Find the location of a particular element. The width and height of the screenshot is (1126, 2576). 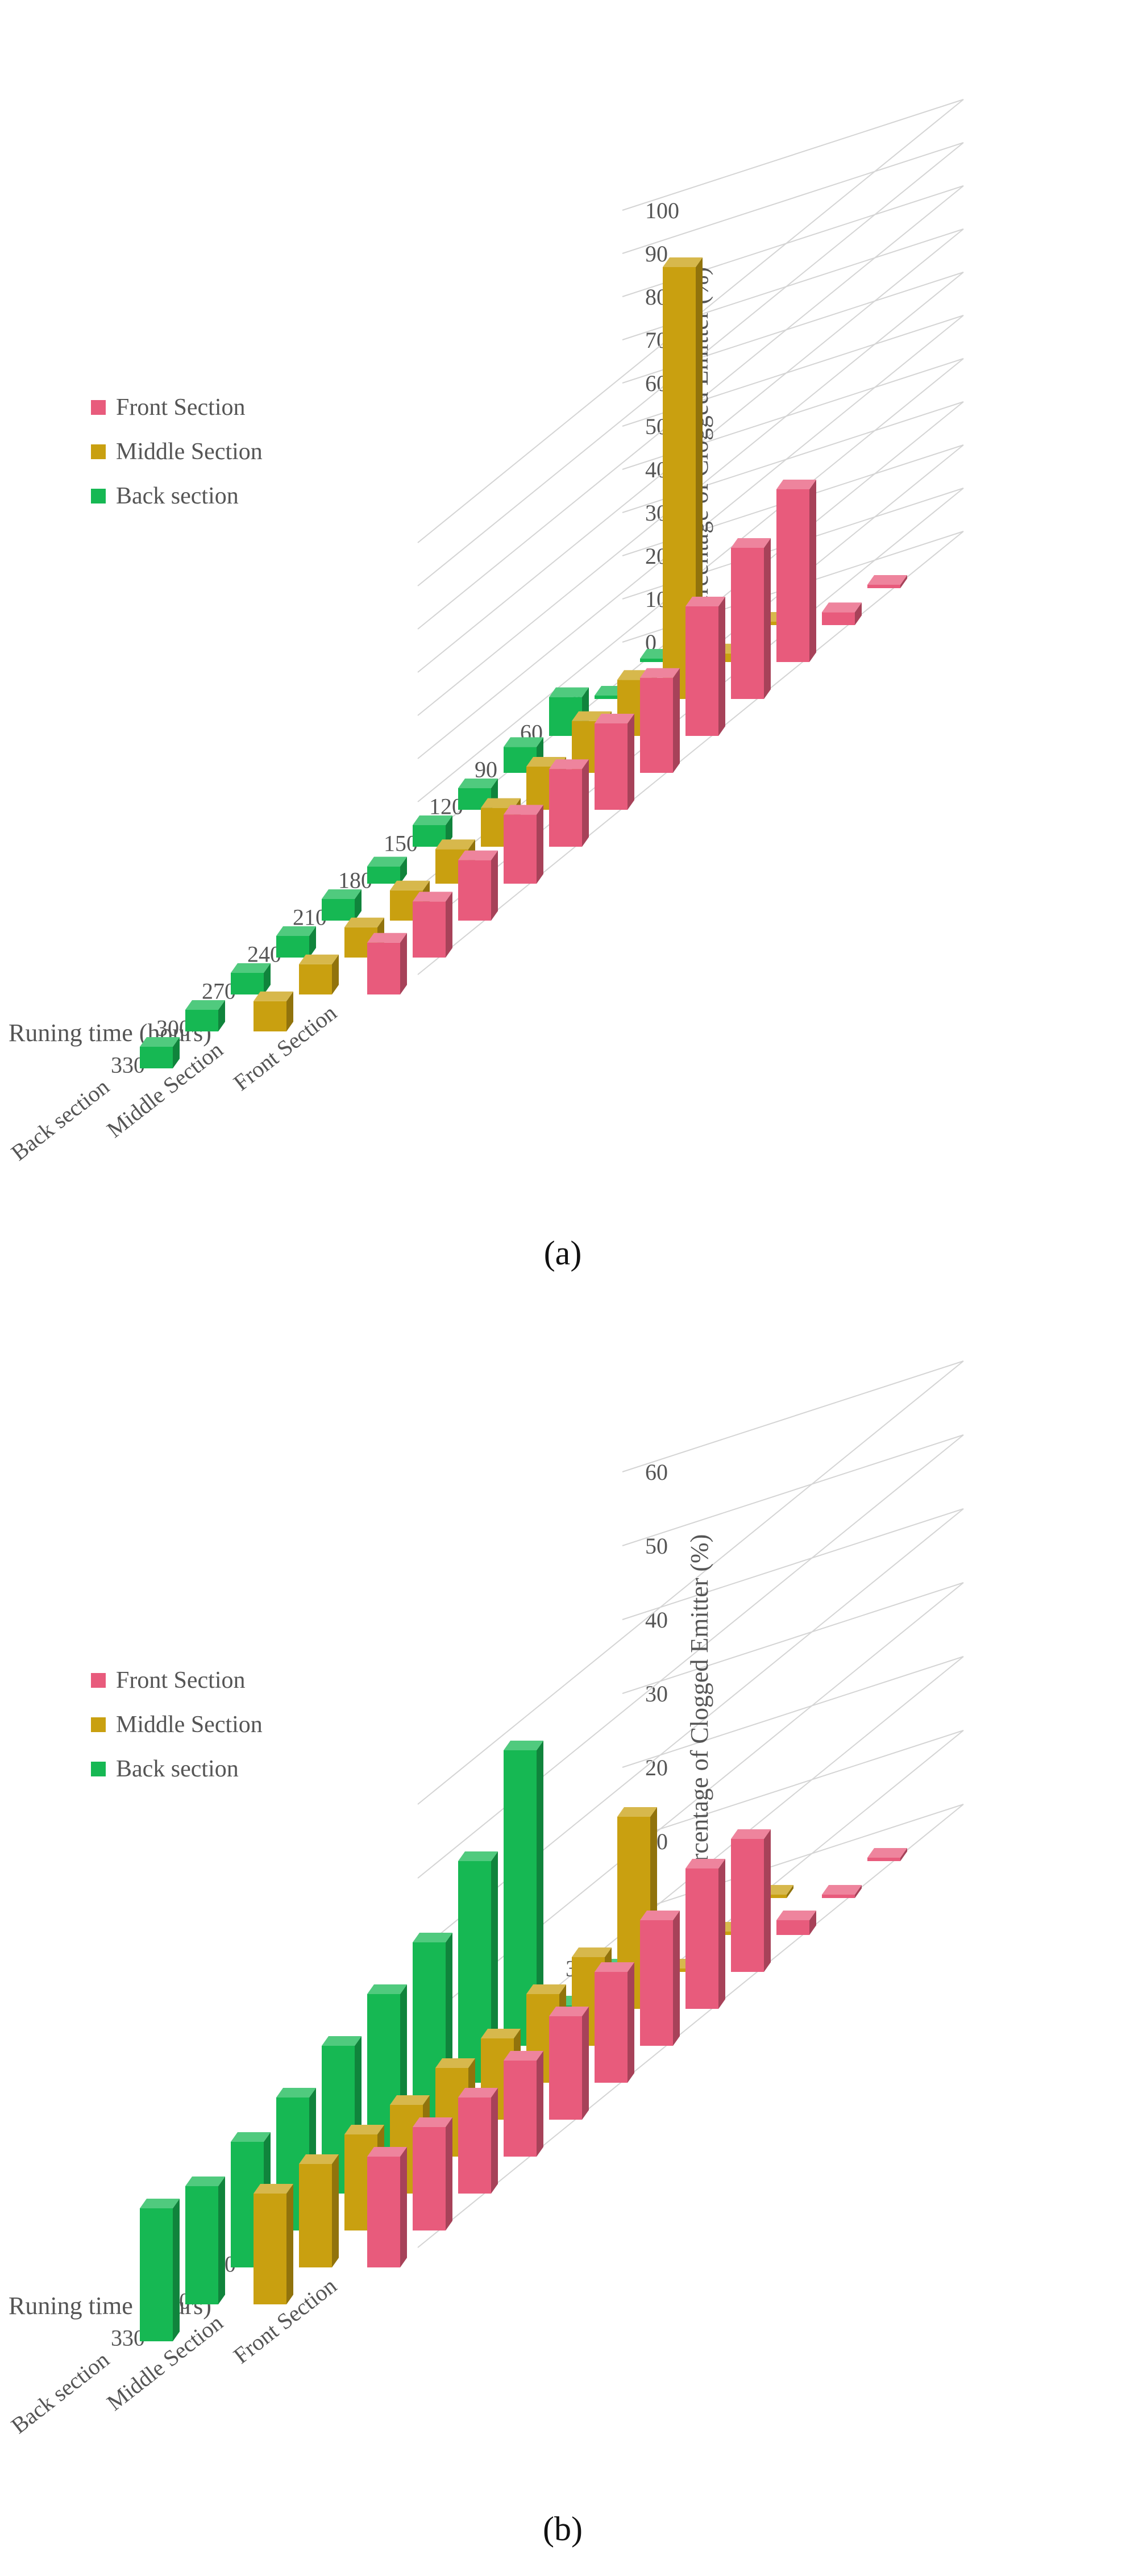

z-tick-label: 90 is located at coordinates (656, 254).